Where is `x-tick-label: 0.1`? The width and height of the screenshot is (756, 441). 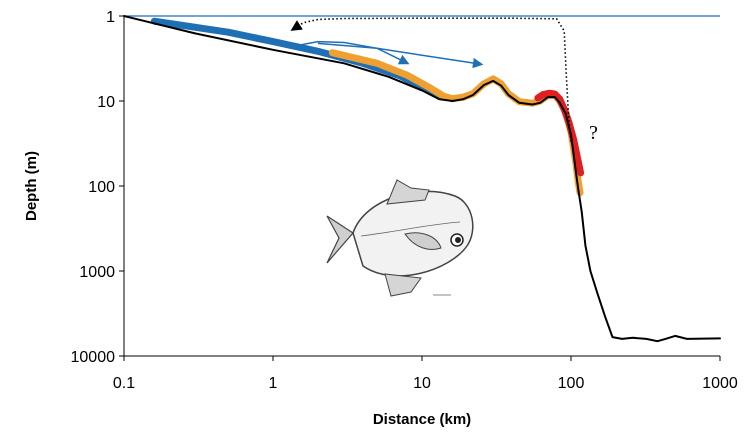 x-tick-label: 0.1 is located at coordinates (124, 383).